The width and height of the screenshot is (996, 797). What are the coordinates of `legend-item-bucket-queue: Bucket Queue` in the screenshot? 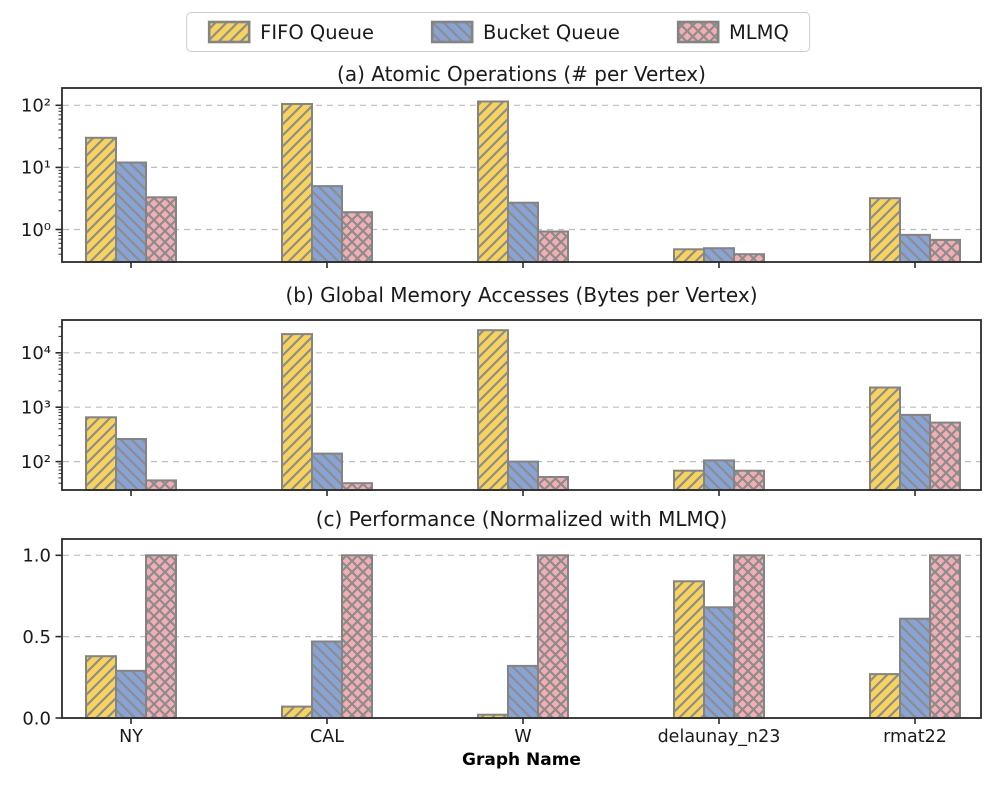 It's located at (525, 32).